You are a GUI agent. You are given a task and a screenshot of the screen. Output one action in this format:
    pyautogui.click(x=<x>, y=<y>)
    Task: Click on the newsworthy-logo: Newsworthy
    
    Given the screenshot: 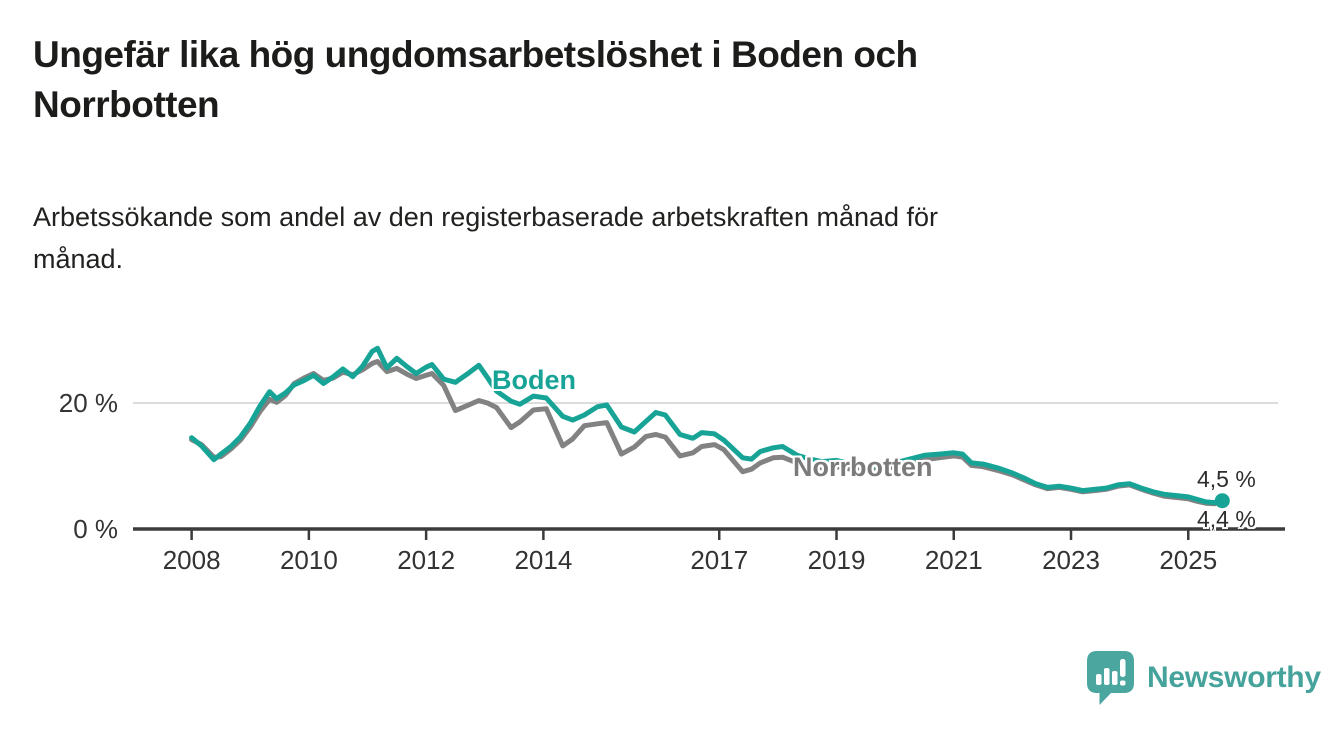 What is the action you would take?
    pyautogui.click(x=1203, y=678)
    